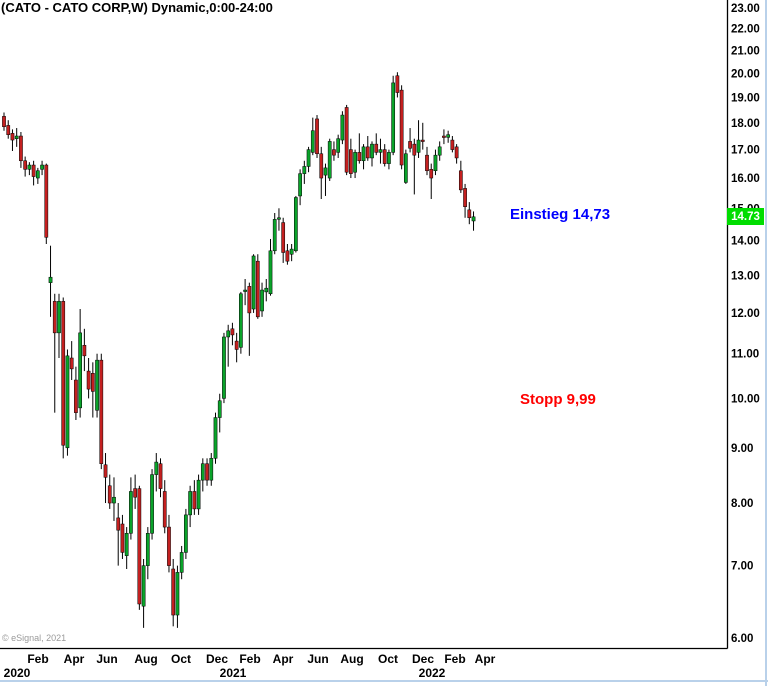 This screenshot has height=686, width=768. I want to click on y-axis-tick-label: 23.00, so click(745, 9).